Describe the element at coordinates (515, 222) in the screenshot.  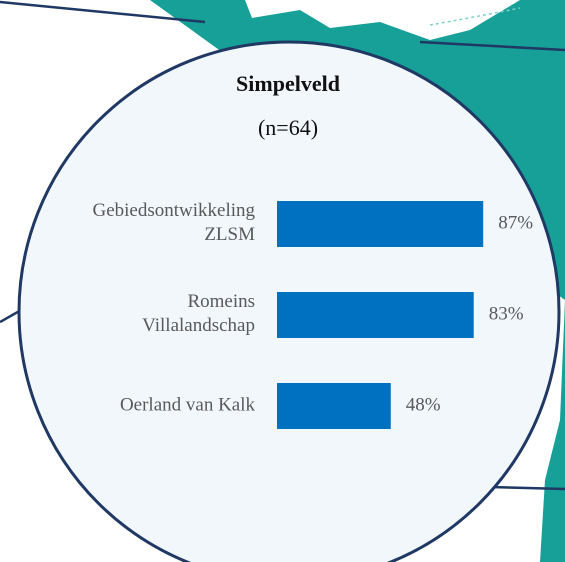
I see `value-label: 87%` at that location.